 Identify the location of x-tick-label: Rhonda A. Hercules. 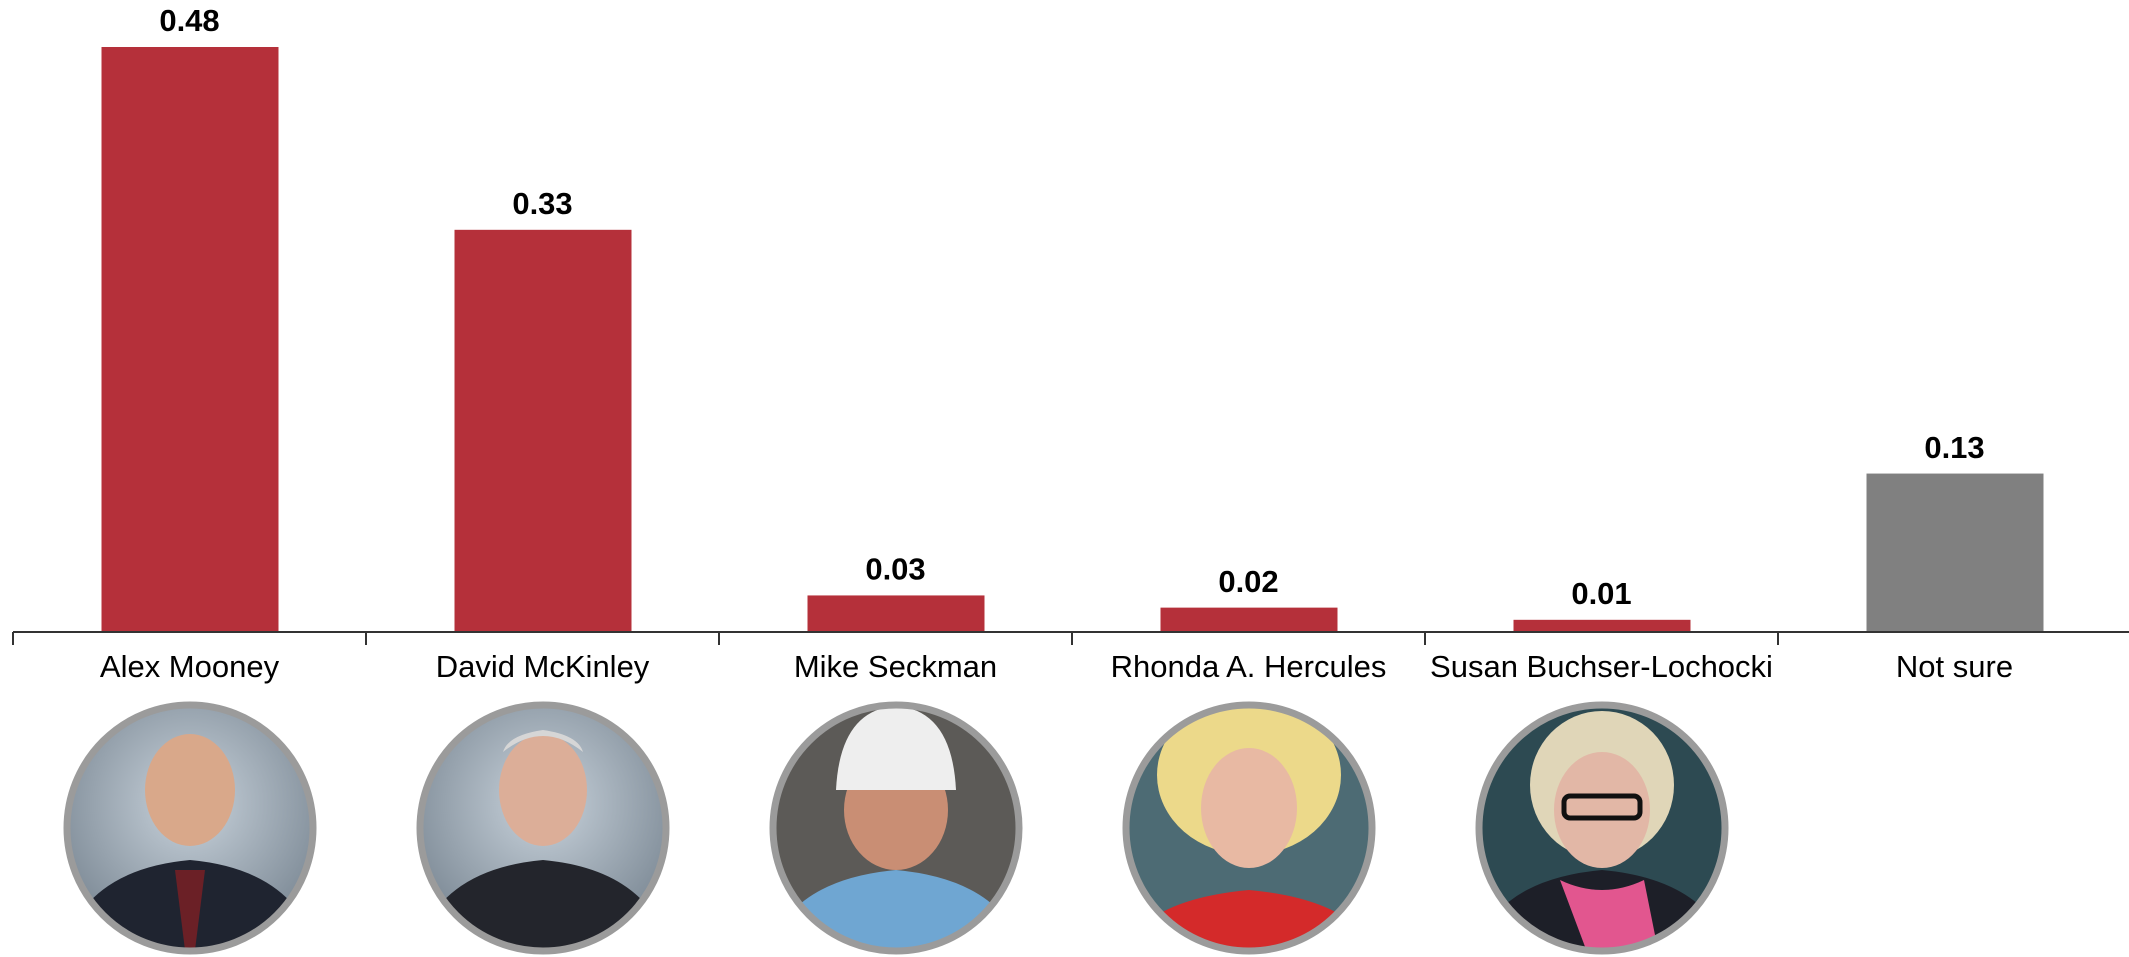
(1249, 666).